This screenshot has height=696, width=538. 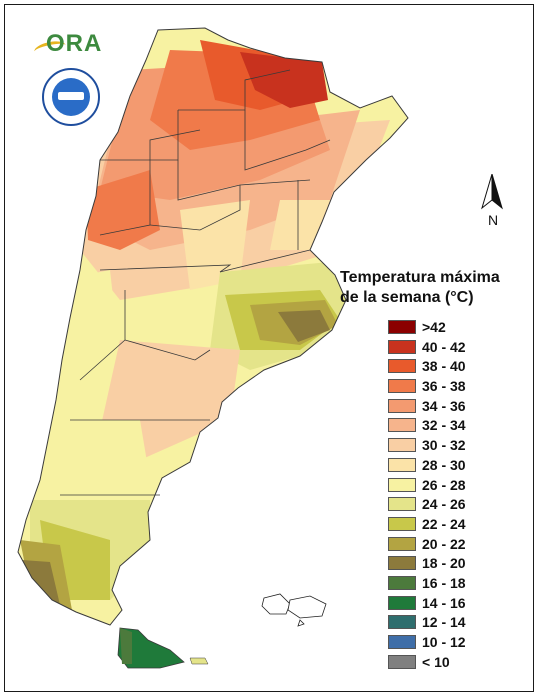 What do you see at coordinates (215, 245) in the screenshot?
I see `zone-28-30-center` at bounding box center [215, 245].